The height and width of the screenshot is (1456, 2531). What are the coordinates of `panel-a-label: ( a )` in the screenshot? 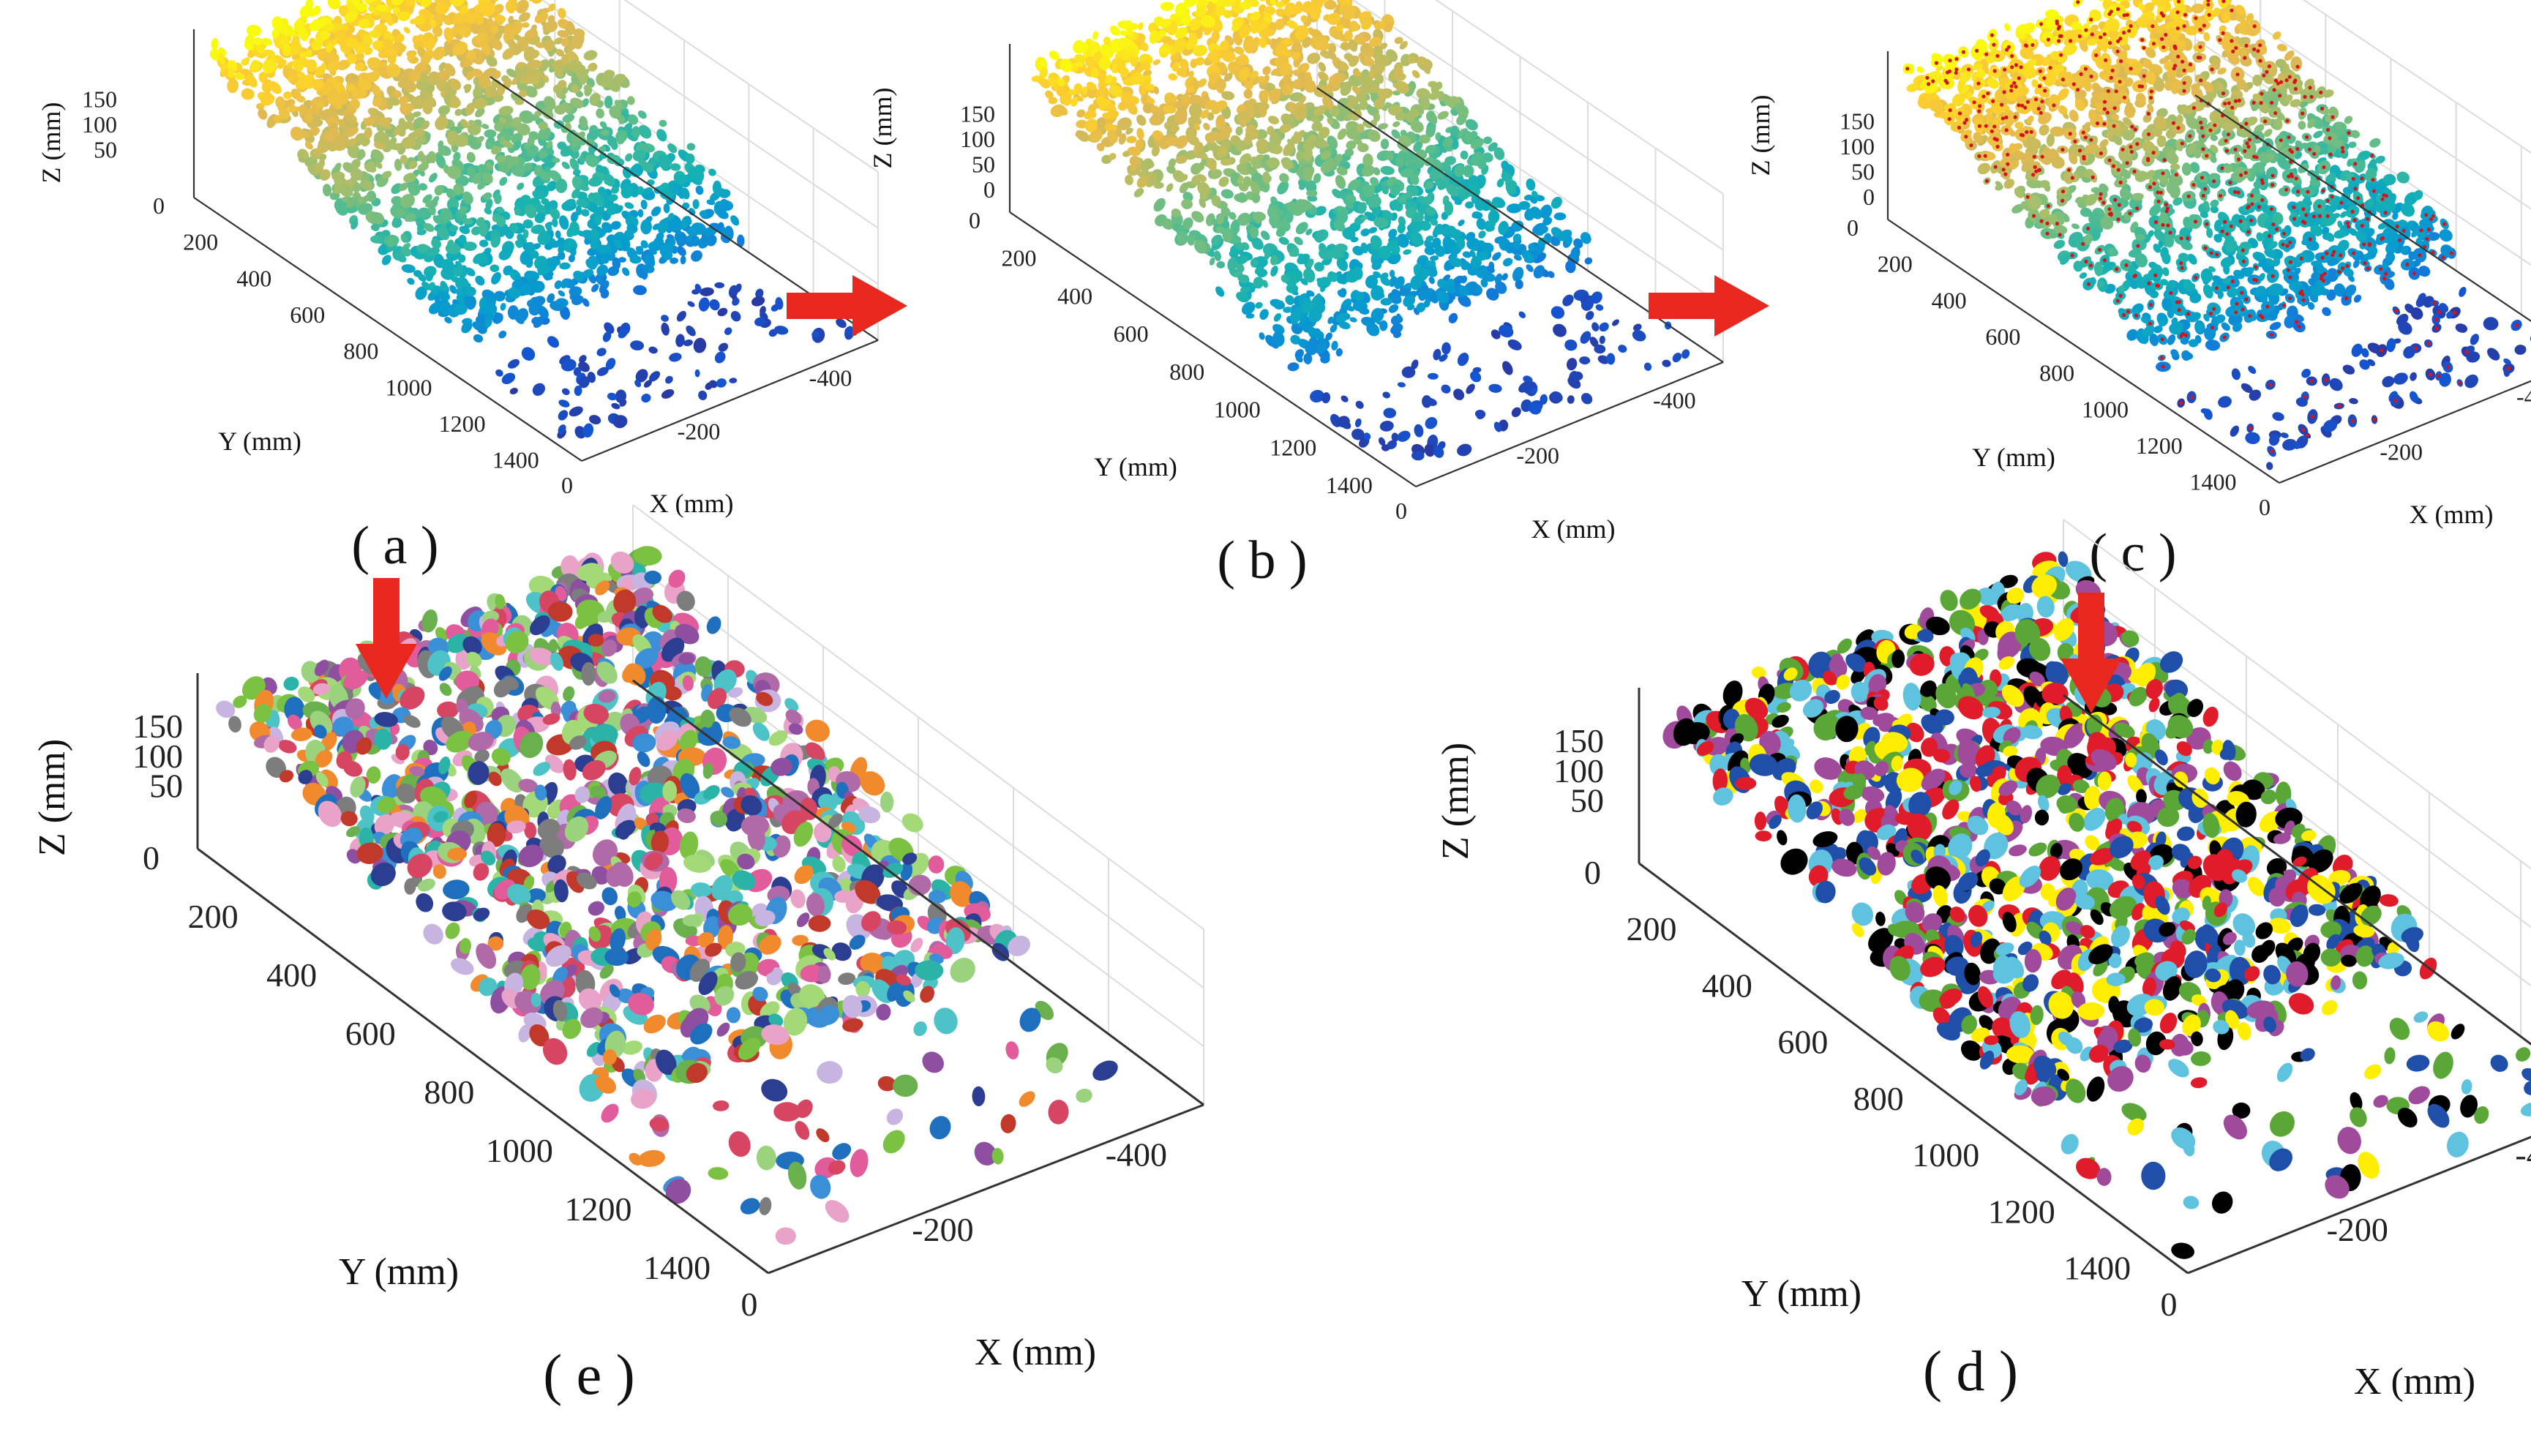 It's located at (394, 546).